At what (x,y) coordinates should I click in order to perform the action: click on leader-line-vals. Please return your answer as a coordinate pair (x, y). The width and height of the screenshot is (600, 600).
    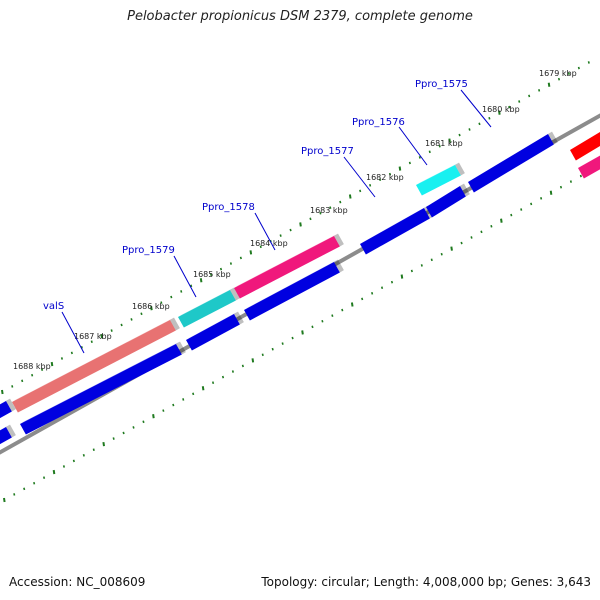
    Looking at the image, I should click on (73, 332).